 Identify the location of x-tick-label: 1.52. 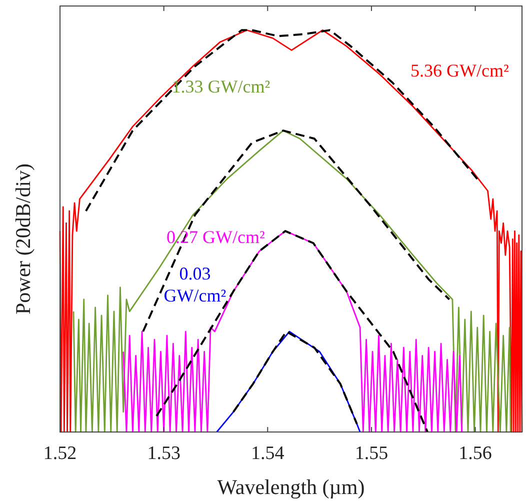
(60, 453).